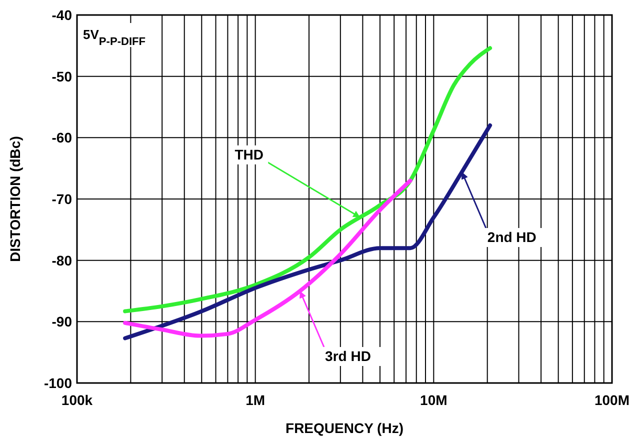 The height and width of the screenshot is (447, 639). I want to click on y-tick-label: -100, so click(58, 383).